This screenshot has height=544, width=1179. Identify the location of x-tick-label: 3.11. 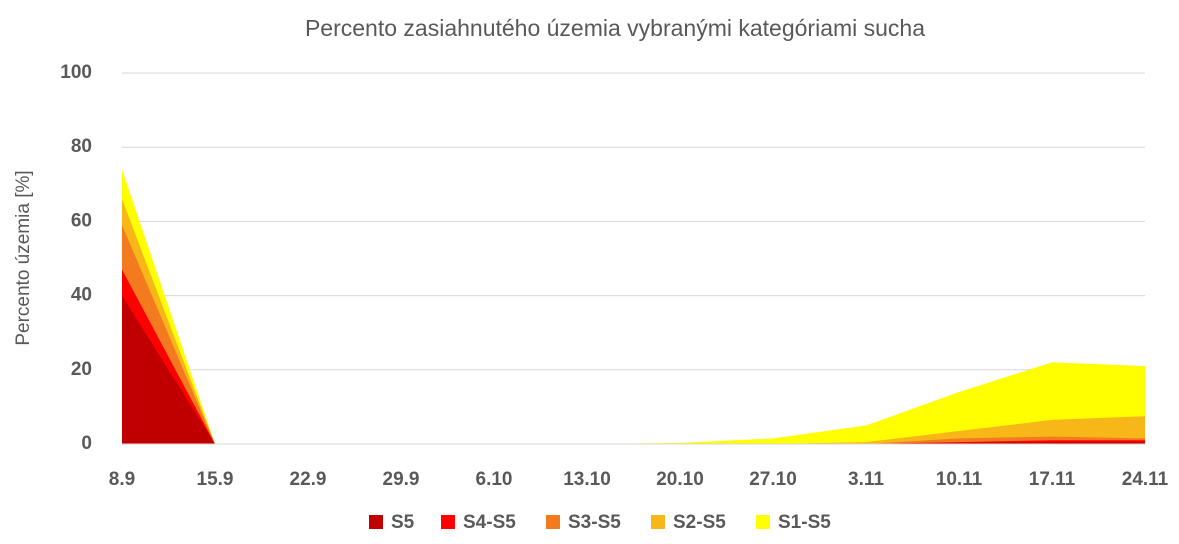
(866, 479).